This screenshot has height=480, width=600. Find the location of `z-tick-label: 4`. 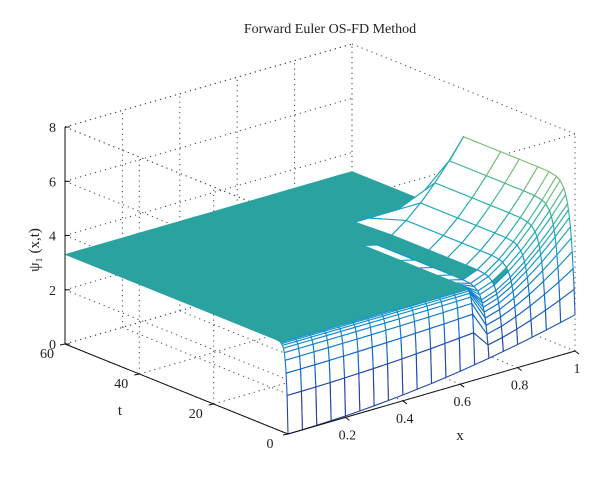

z-tick-label: 4 is located at coordinates (52, 237).